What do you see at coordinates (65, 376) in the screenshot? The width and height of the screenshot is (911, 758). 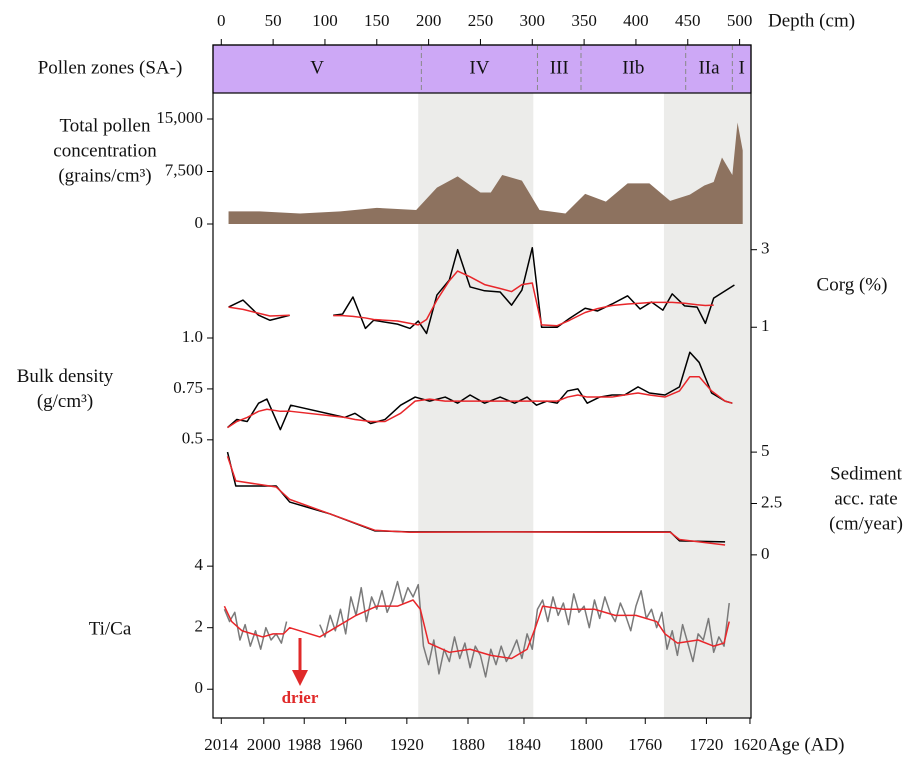 I see `y-axis-label: Bulk density` at bounding box center [65, 376].